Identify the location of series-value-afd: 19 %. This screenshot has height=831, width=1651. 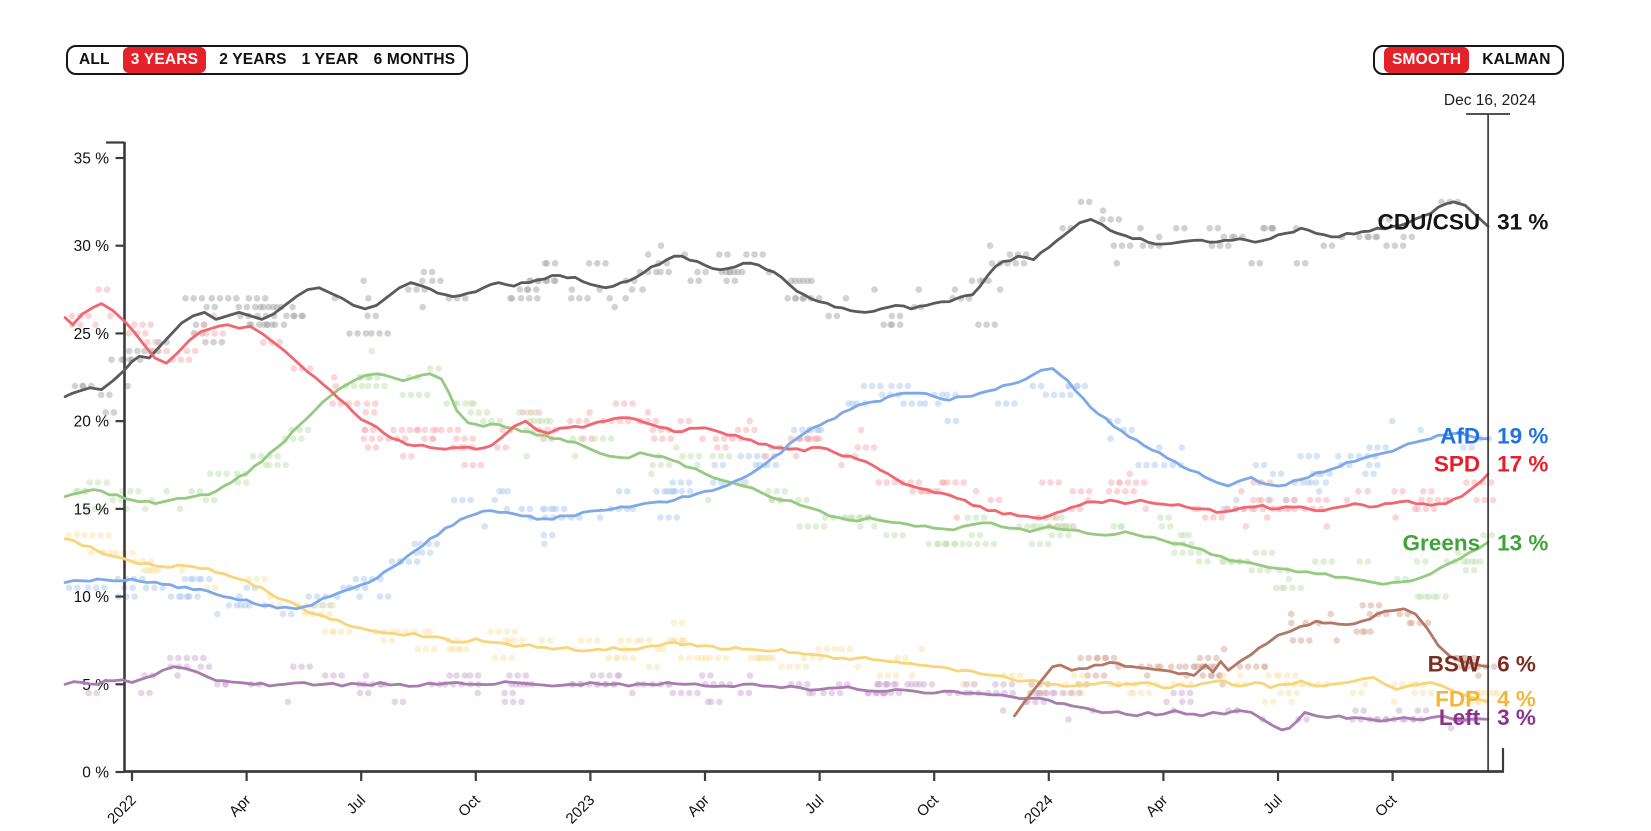
(1522, 436).